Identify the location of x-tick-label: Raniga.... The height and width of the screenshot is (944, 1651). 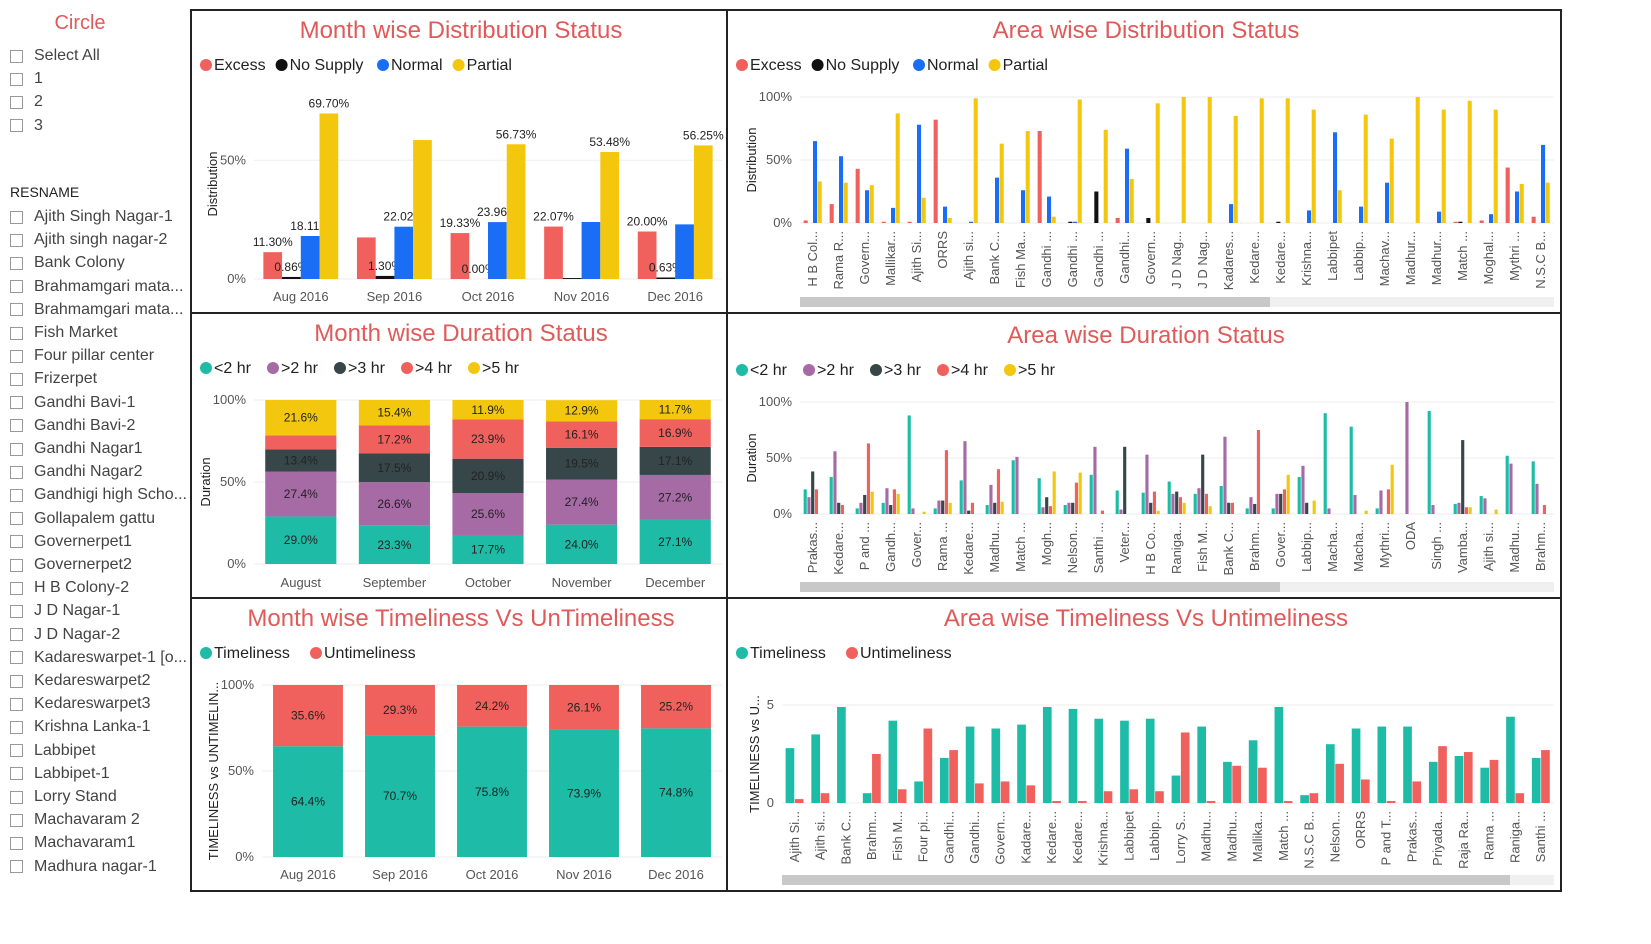
(1514, 837).